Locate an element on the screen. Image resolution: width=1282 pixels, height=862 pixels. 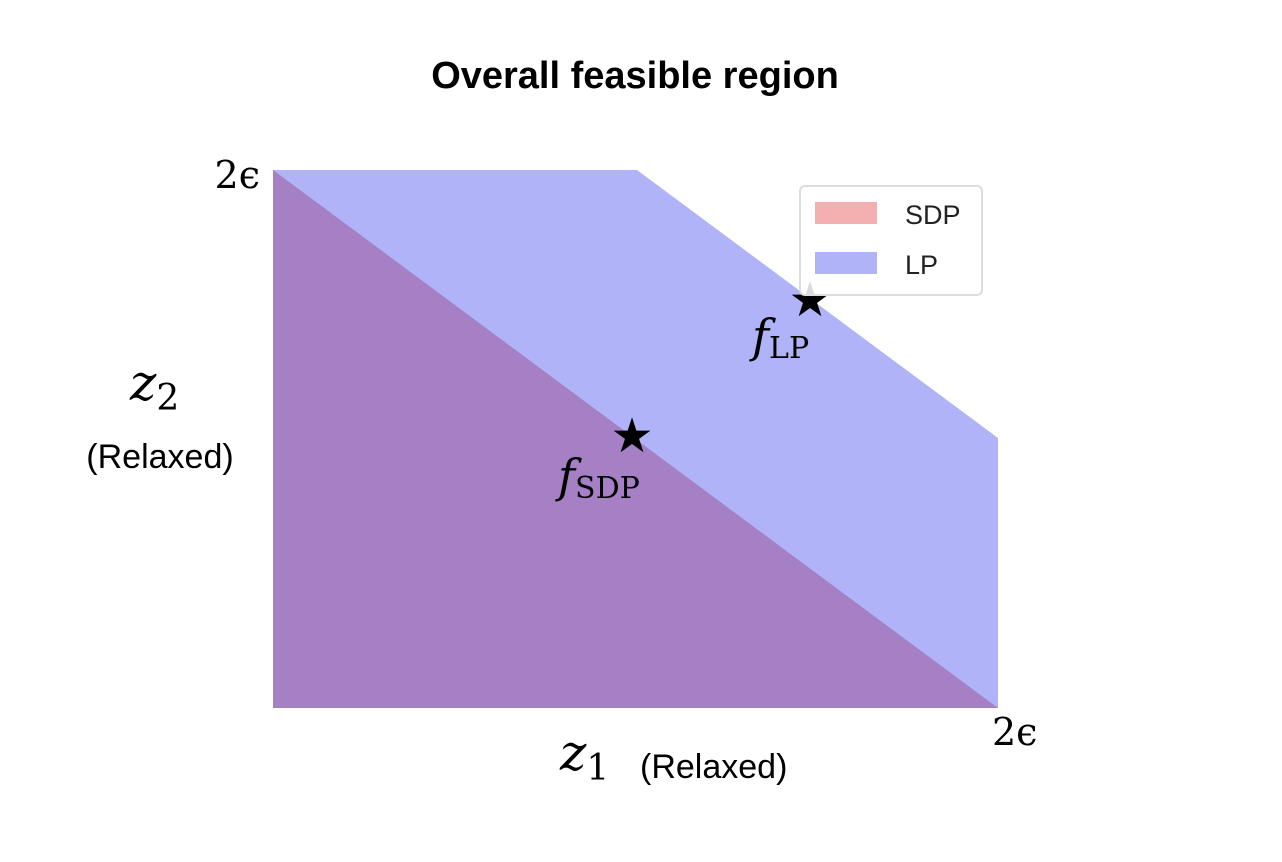
x-axis-symbol: z1 is located at coordinates (584, 756).